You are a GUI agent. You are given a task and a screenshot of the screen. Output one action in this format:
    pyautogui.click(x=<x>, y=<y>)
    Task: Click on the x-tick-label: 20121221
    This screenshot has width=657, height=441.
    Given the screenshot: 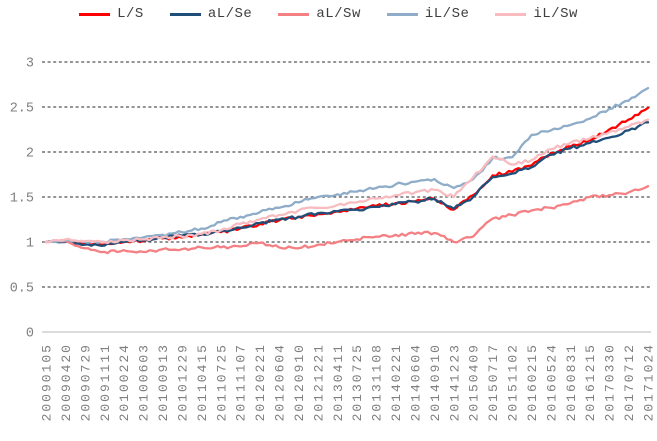 What is the action you would take?
    pyautogui.click(x=318, y=382)
    